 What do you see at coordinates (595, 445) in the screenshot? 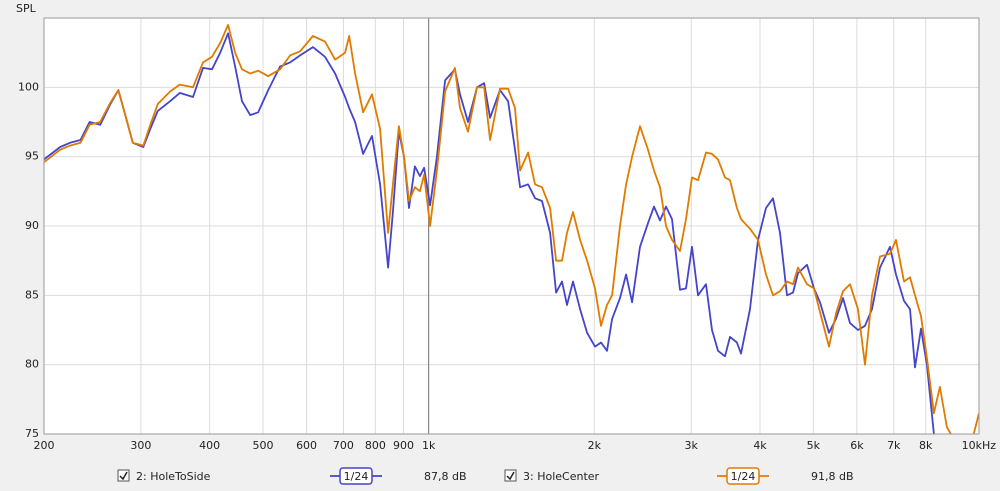
I see `x-tick-label: 2k` at bounding box center [595, 445].